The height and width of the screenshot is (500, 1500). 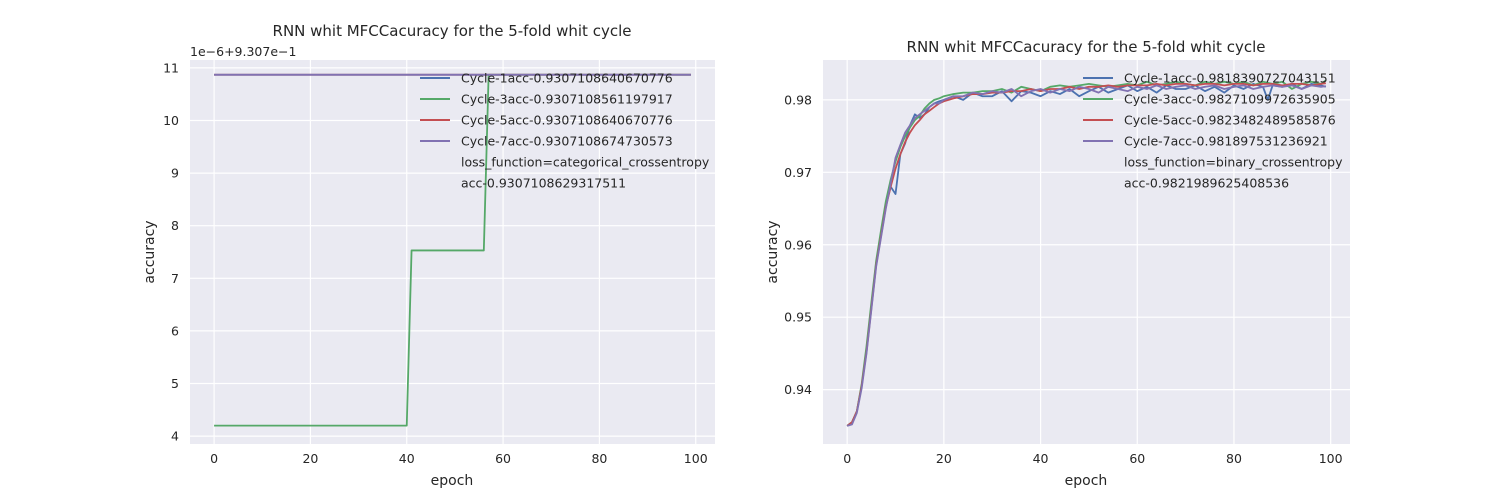 I want to click on y-tick-label: 0.97, so click(x=798, y=172).